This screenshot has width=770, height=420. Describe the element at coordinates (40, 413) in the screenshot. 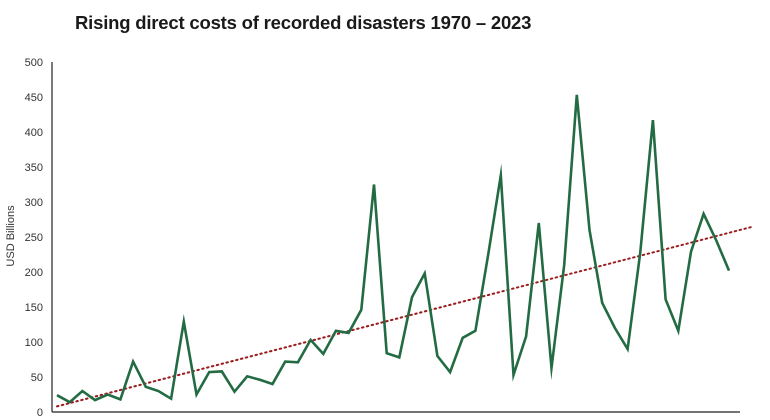

I see `y-tick-label: 0` at that location.